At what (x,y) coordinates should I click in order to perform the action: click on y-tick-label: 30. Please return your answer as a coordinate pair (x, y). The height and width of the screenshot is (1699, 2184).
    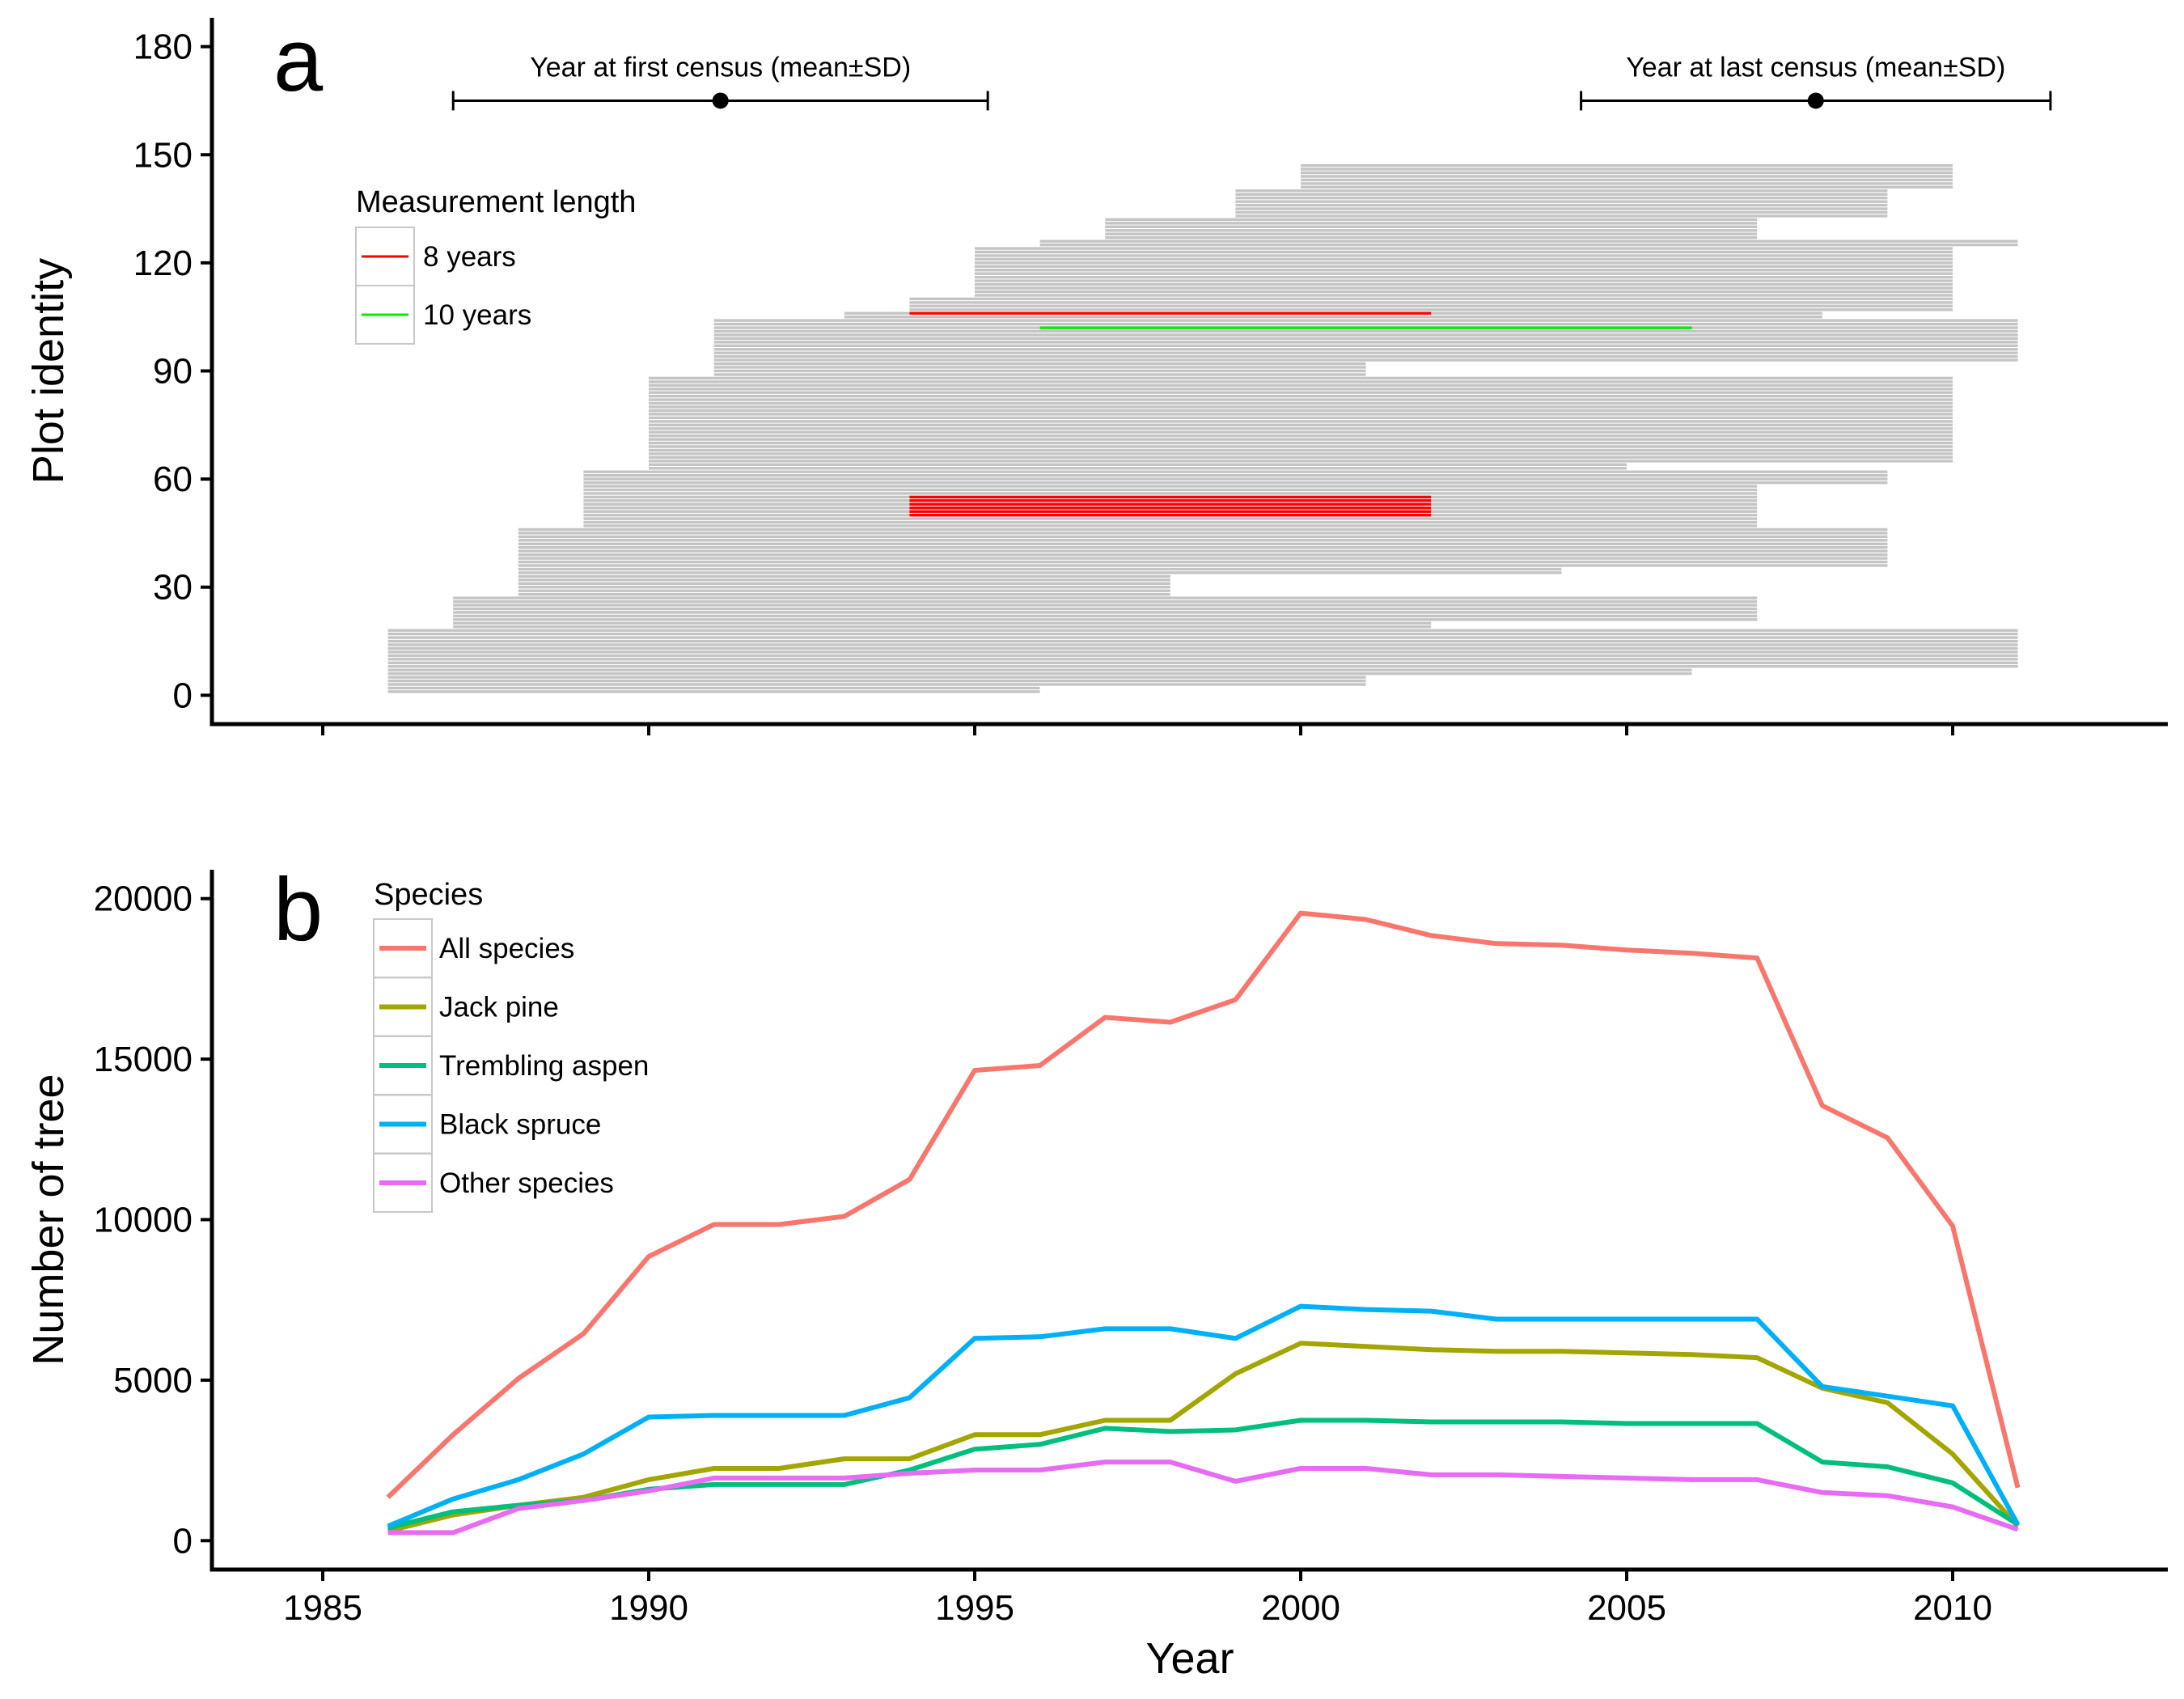
    Looking at the image, I should click on (173, 588).